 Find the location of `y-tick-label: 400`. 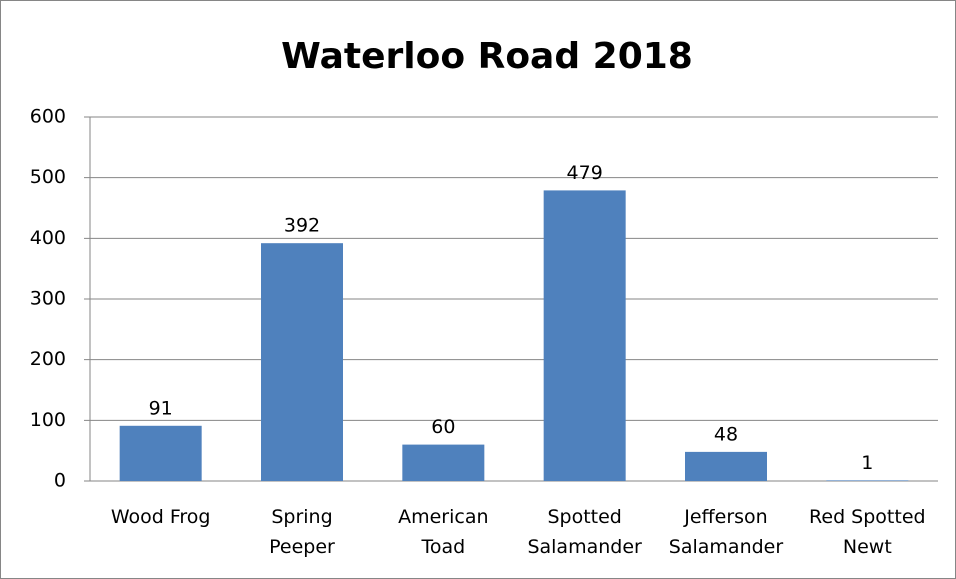

y-tick-label: 400 is located at coordinates (48, 238).